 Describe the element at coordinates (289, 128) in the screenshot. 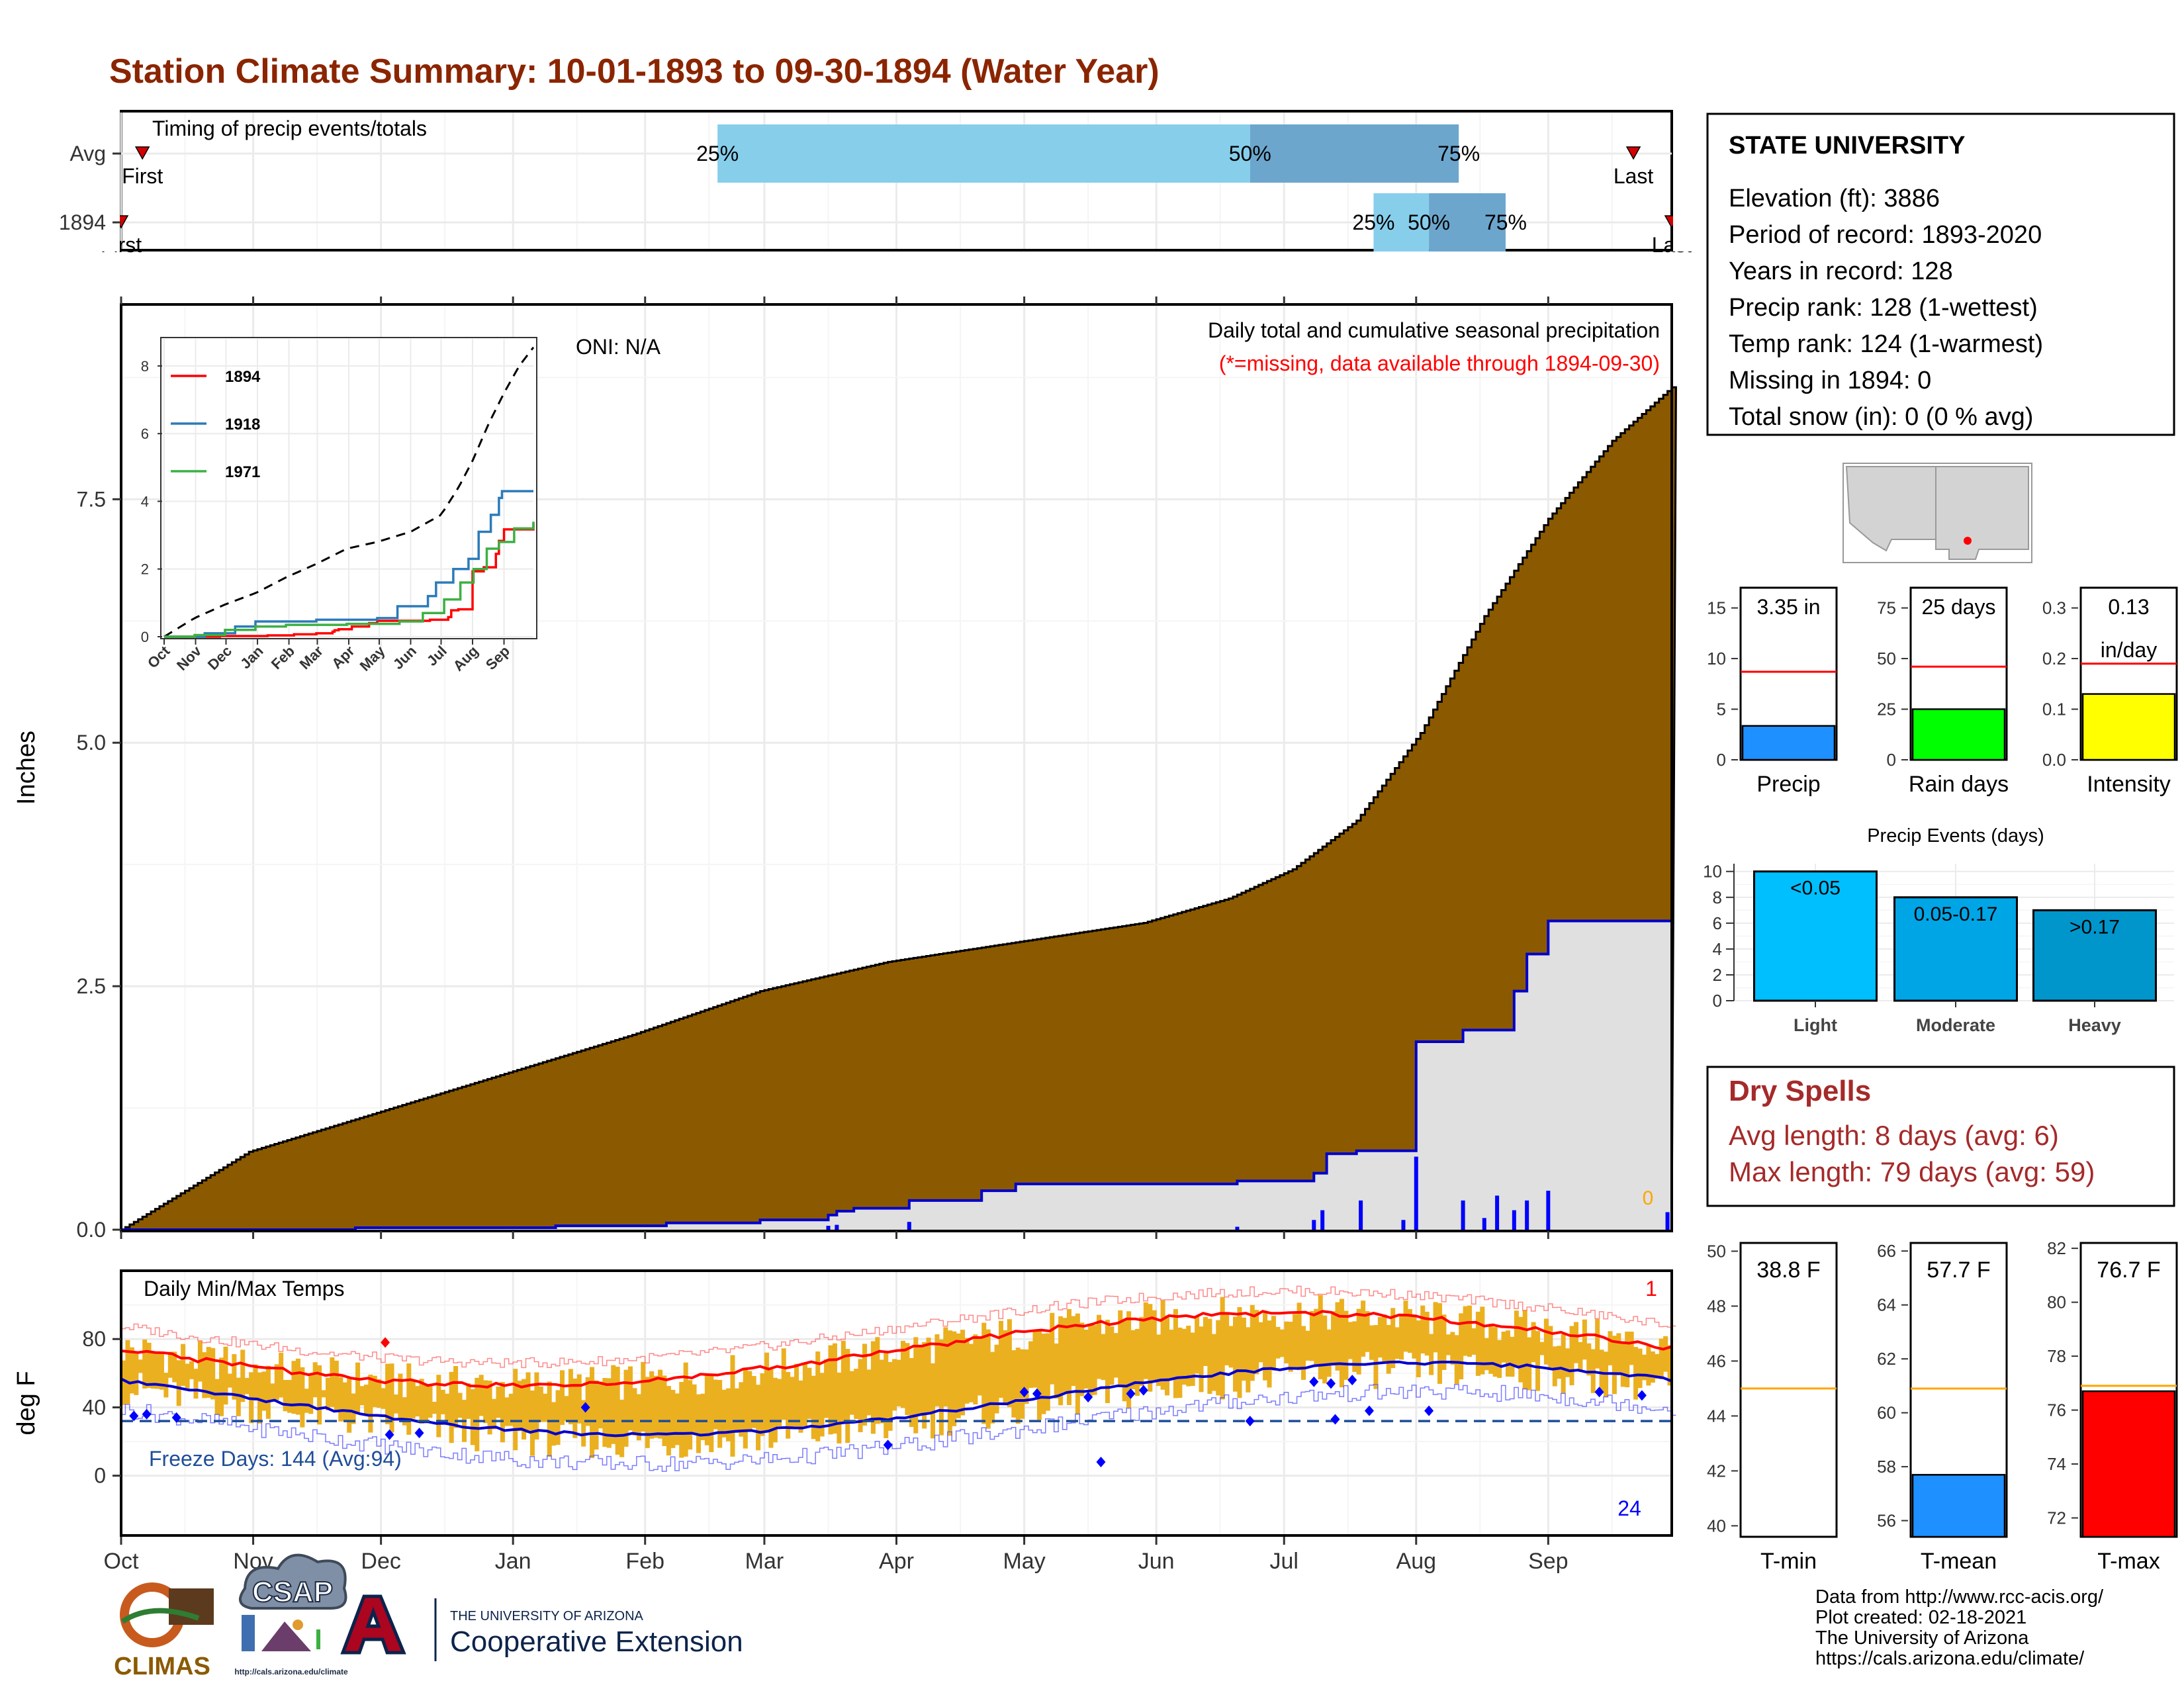

I see `timing-panel-label: Timing of precip events/totals` at that location.